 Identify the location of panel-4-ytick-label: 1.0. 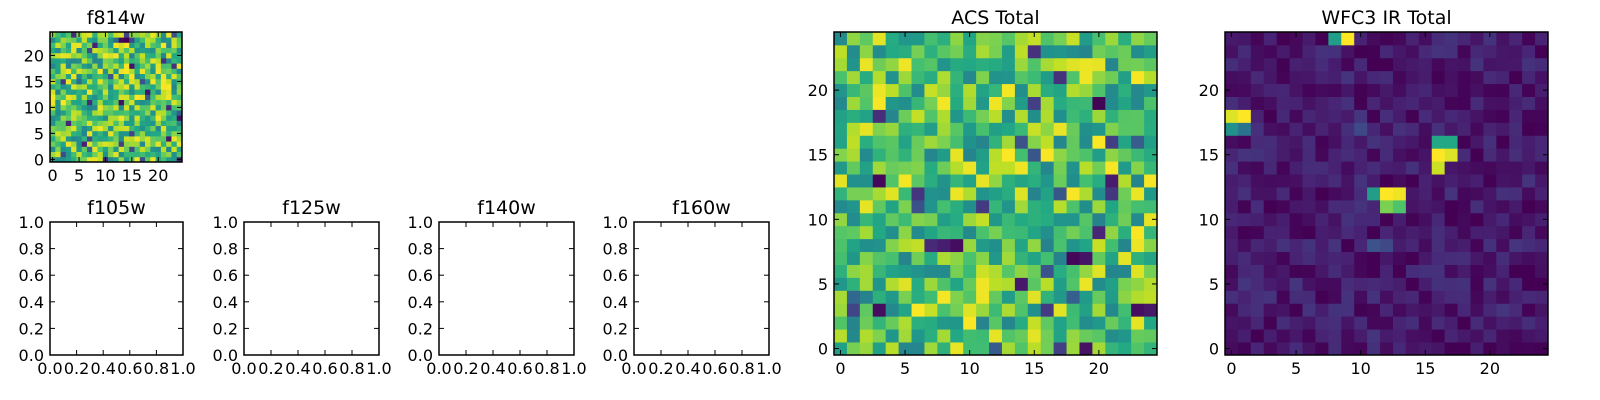
(615, 222).